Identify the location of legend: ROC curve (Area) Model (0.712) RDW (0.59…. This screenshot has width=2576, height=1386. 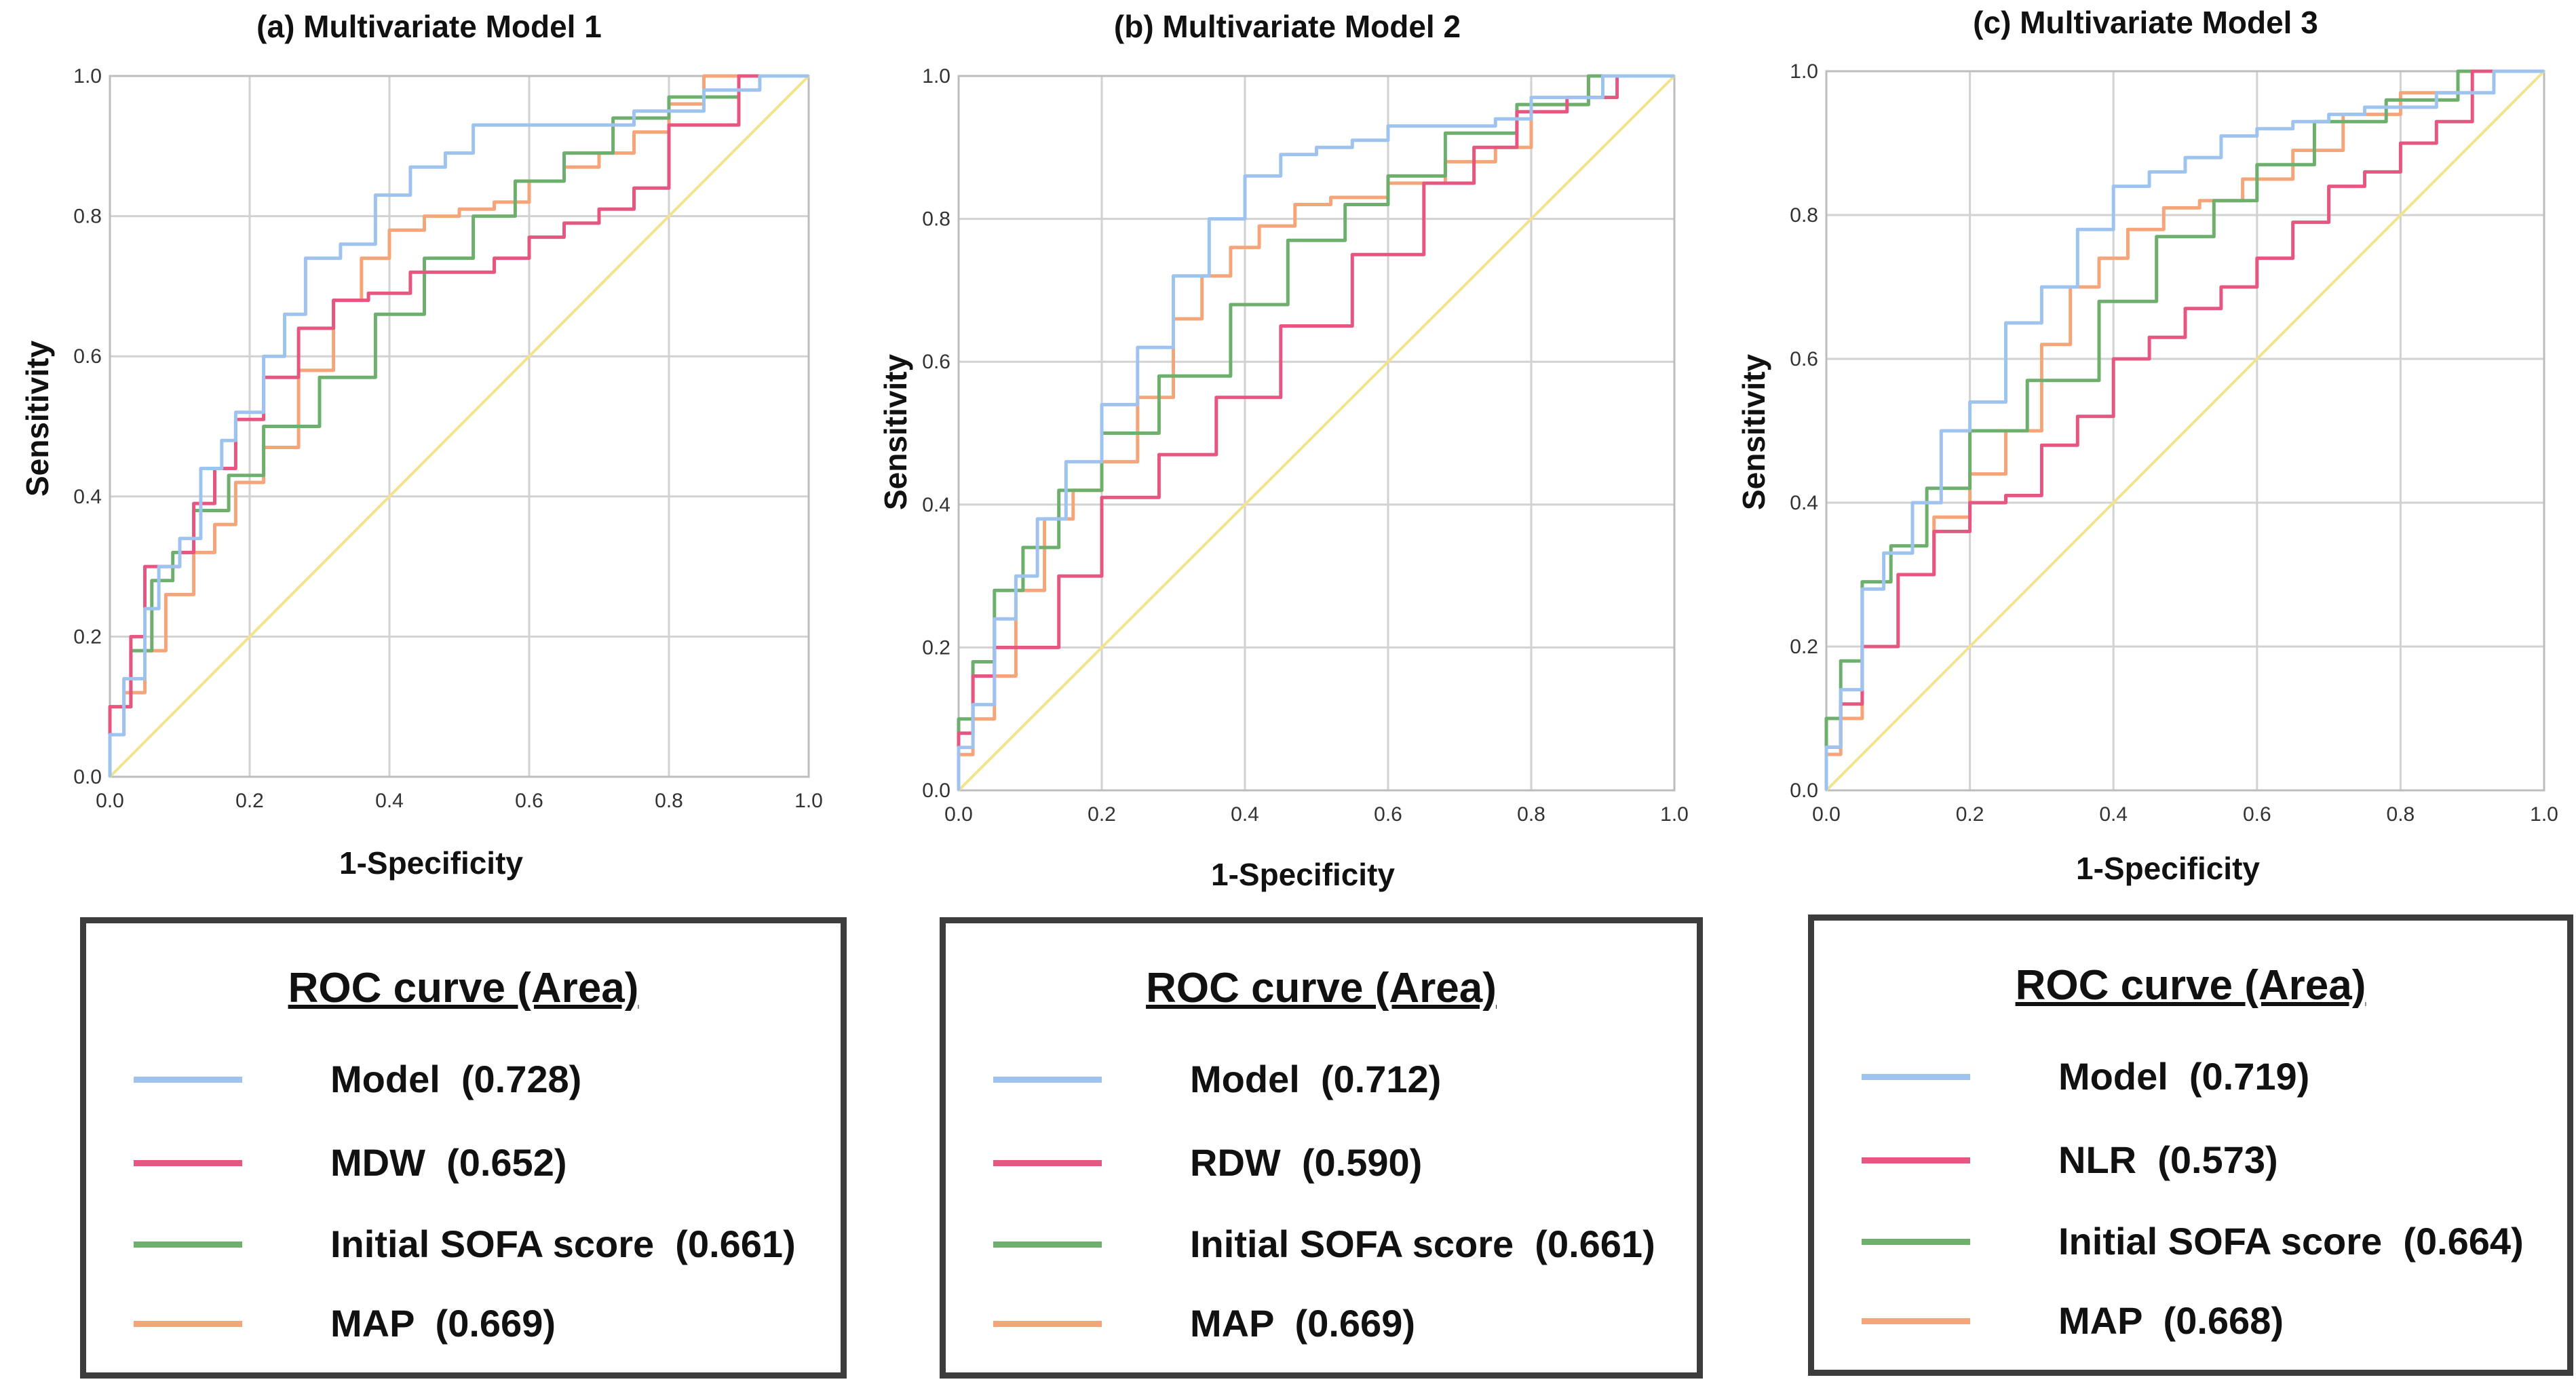
(1321, 1148).